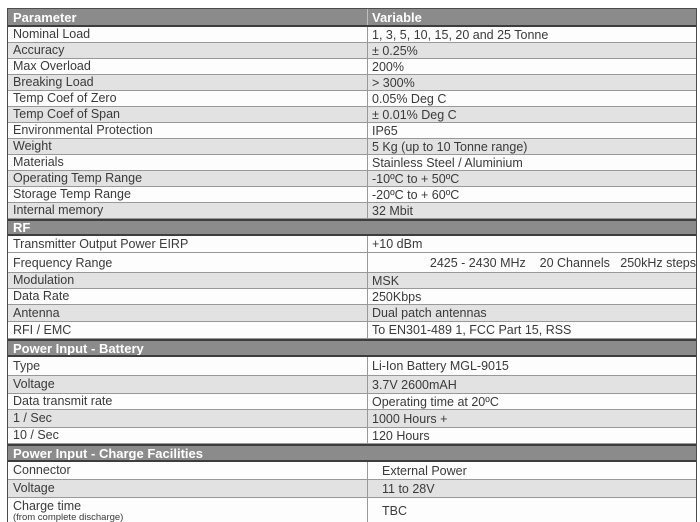 The image size is (700, 522). Describe the element at coordinates (101, 243) in the screenshot. I see `param-label: Transmitter Output Power EIRP` at that location.